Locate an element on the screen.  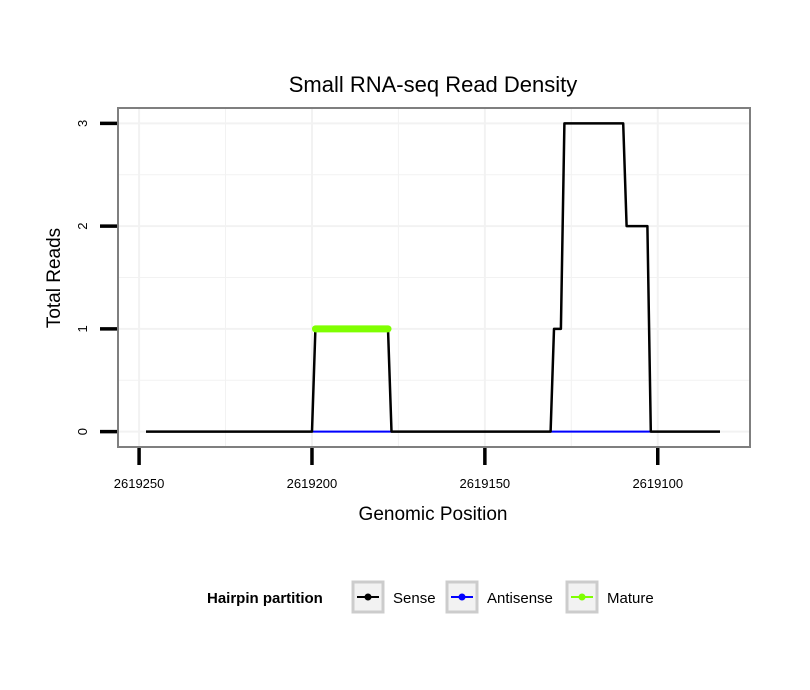
x-tick-label: 2619150 is located at coordinates (485, 483).